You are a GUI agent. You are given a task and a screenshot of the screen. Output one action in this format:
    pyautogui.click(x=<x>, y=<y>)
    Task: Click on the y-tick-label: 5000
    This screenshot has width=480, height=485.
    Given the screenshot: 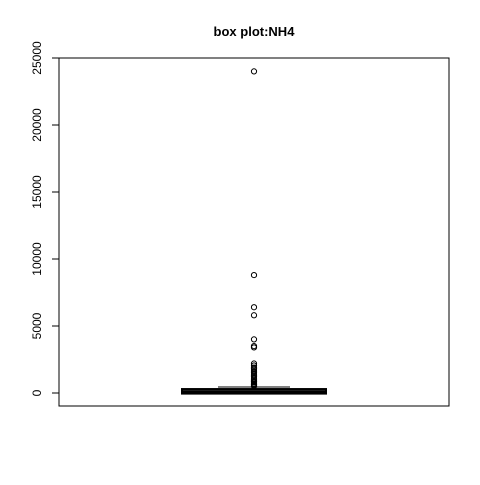 What is the action you would take?
    pyautogui.click(x=37, y=325)
    